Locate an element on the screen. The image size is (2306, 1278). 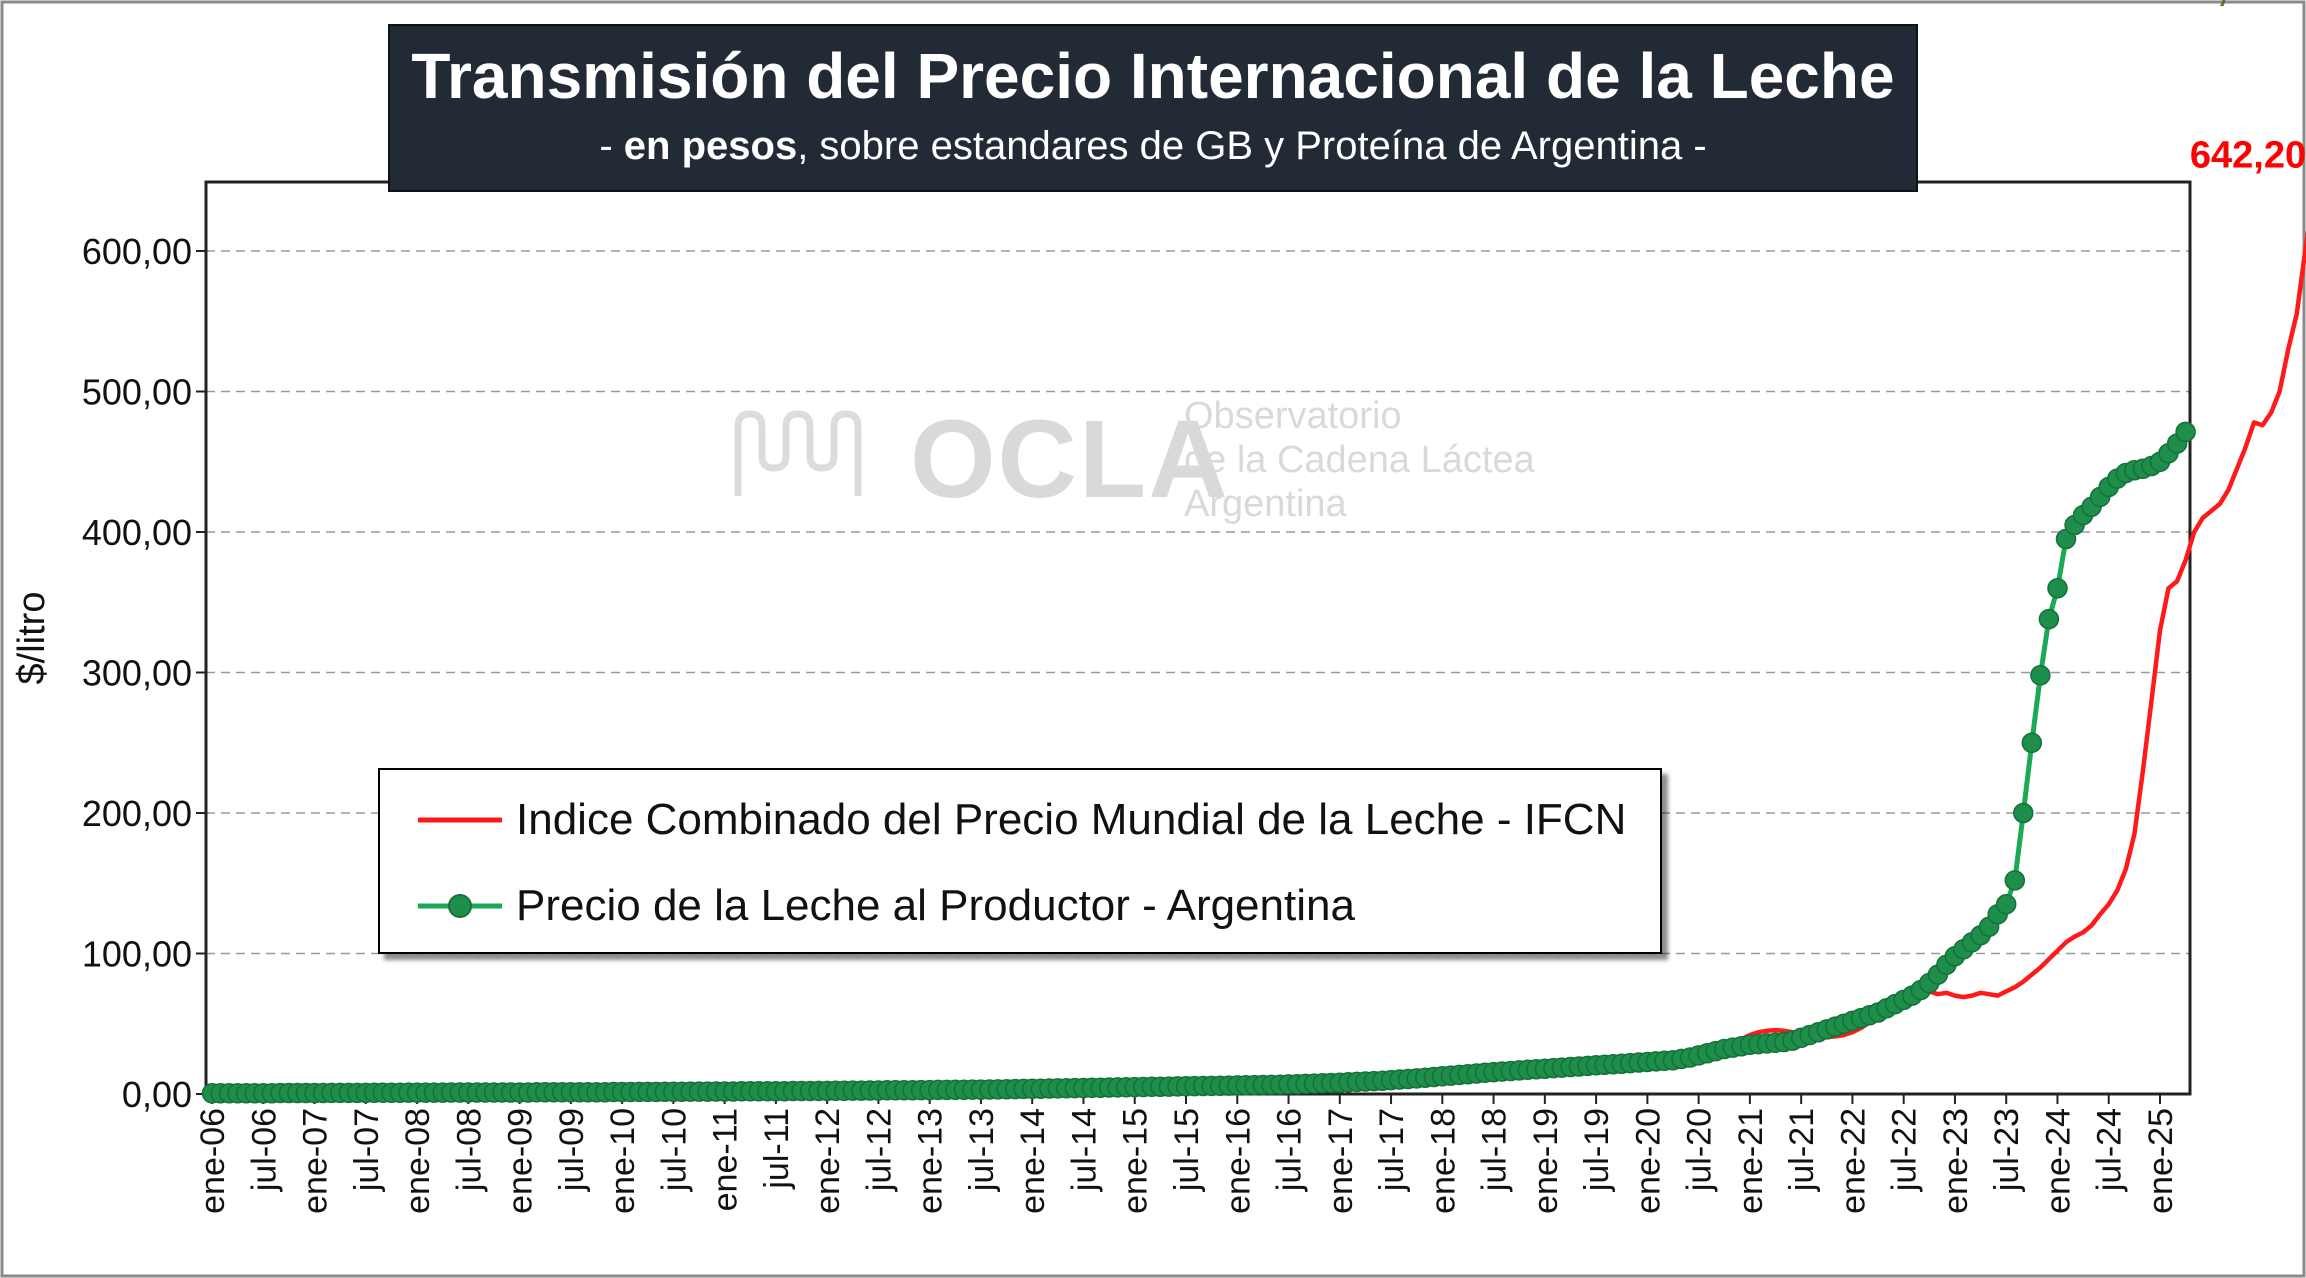
x-tick-label: ene-17 is located at coordinates (1341, 1161).